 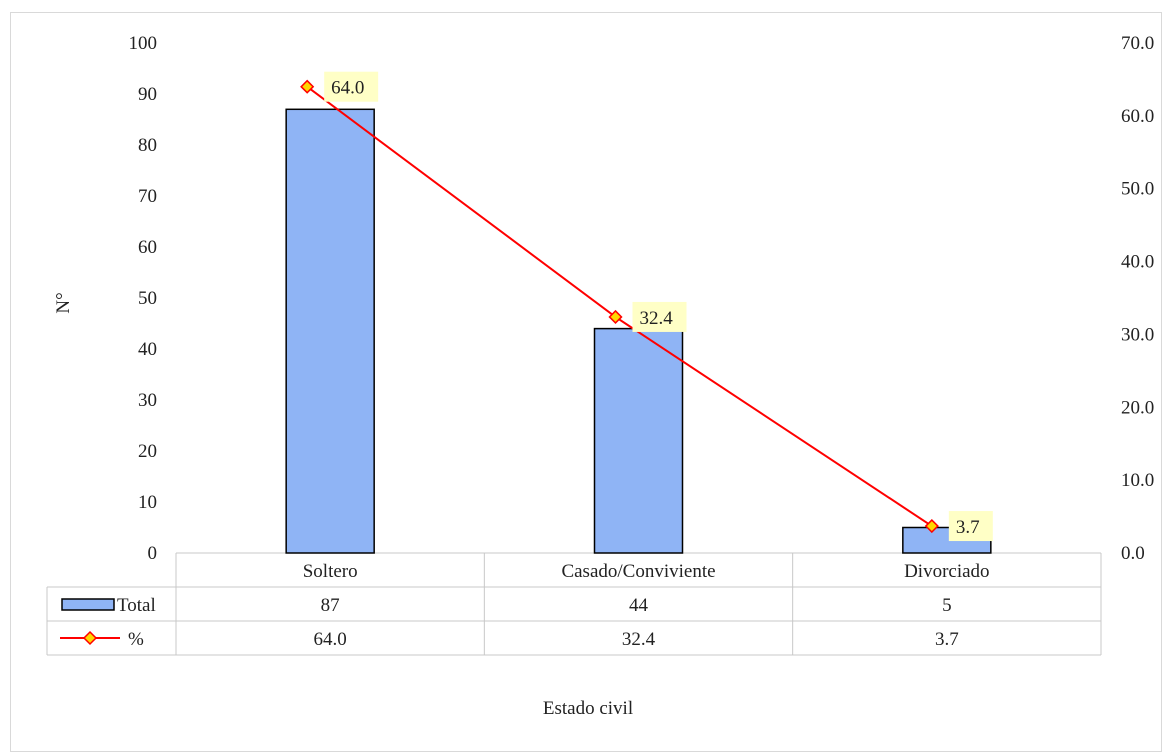 I want to click on y2-tick-label: 70.0, so click(x=1137, y=43).